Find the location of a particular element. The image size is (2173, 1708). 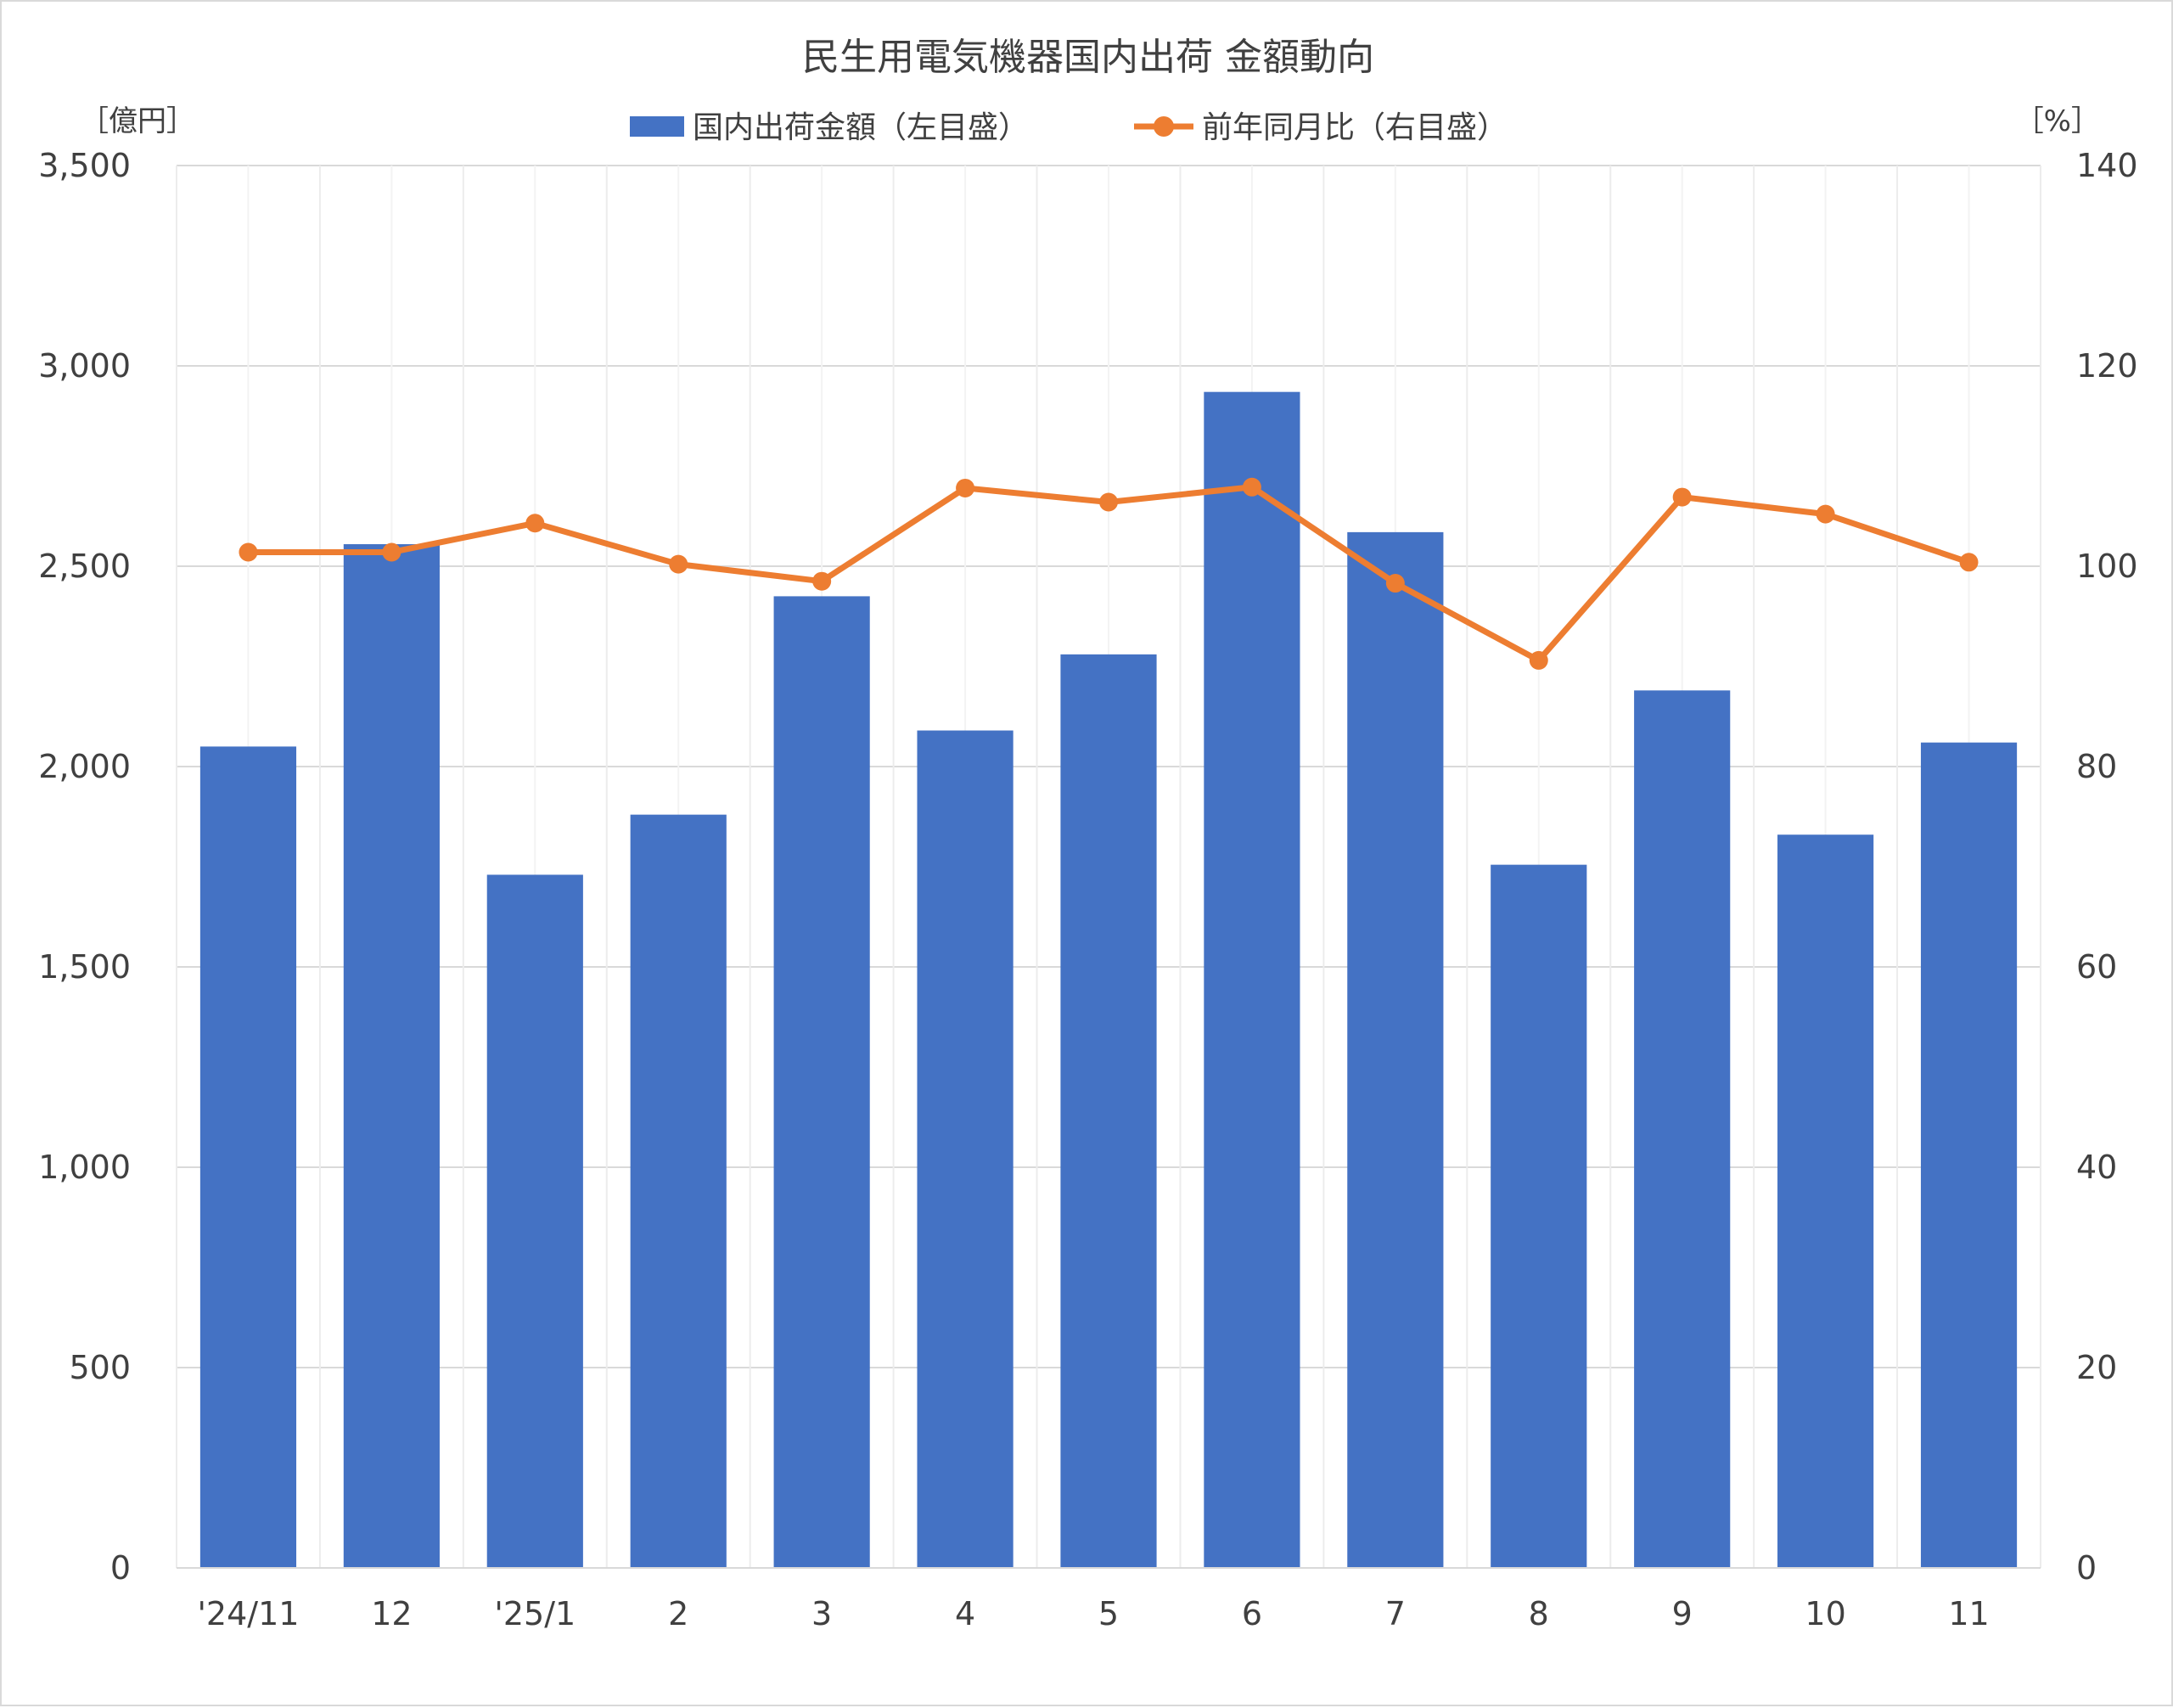

right-tick-label: 80 is located at coordinates (2096, 766).